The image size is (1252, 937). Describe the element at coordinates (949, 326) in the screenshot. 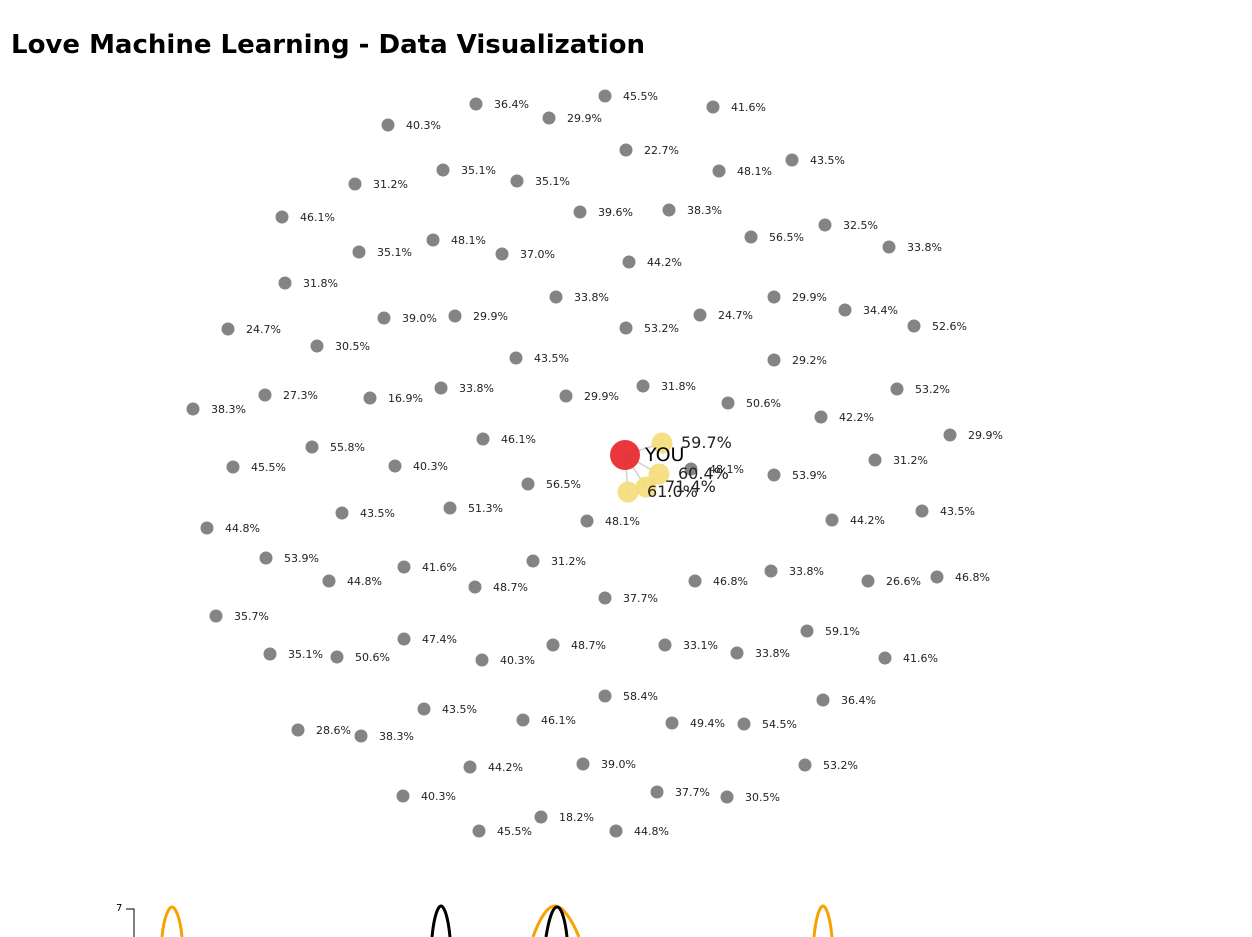

I see `data-label: 52.6%` at that location.